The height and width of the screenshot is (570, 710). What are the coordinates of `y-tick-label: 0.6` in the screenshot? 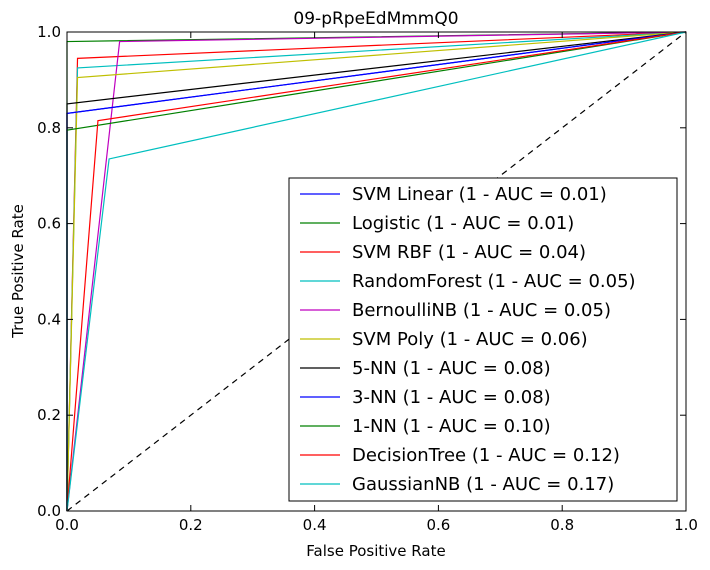 It's located at (49, 224).